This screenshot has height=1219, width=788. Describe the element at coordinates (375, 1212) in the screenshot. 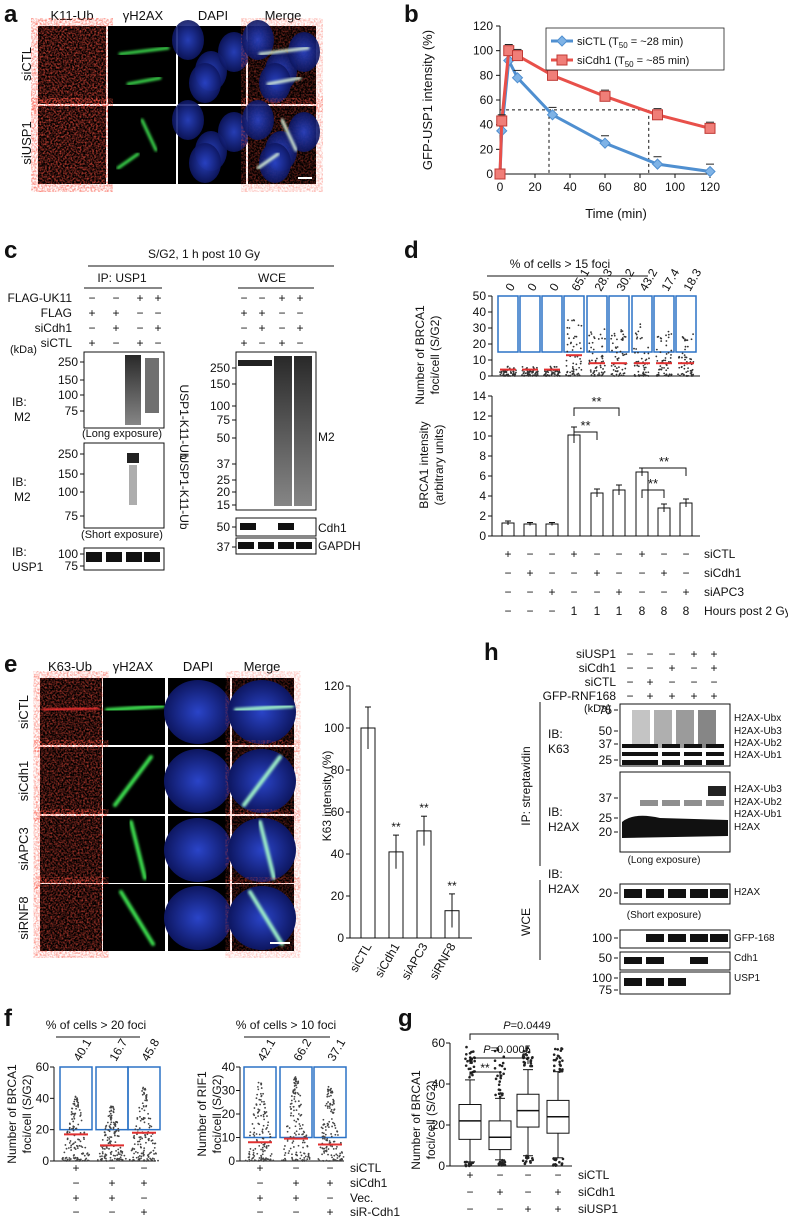

I see `f-row-label: siR-Cdh1` at that location.